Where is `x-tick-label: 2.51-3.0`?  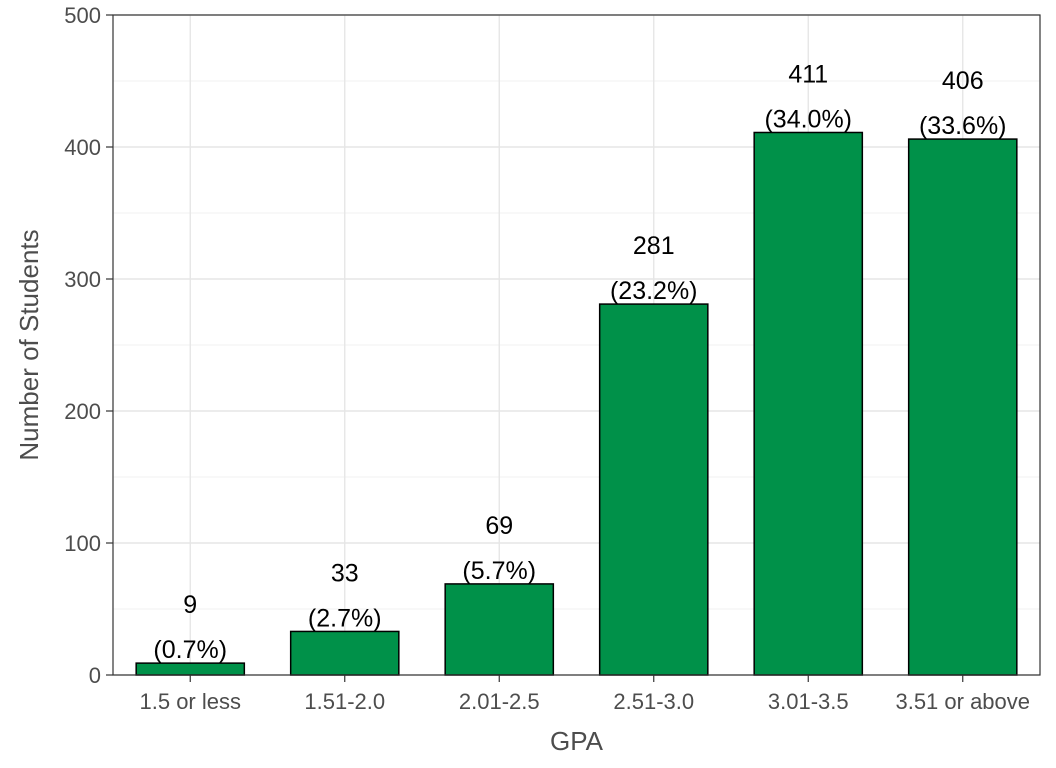 x-tick-label: 2.51-3.0 is located at coordinates (653, 701).